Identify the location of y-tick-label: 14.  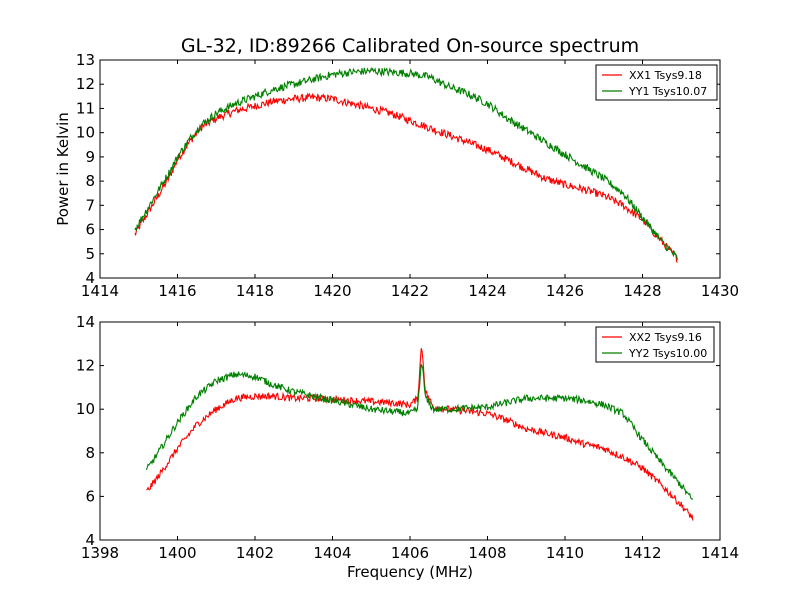
(85, 322).